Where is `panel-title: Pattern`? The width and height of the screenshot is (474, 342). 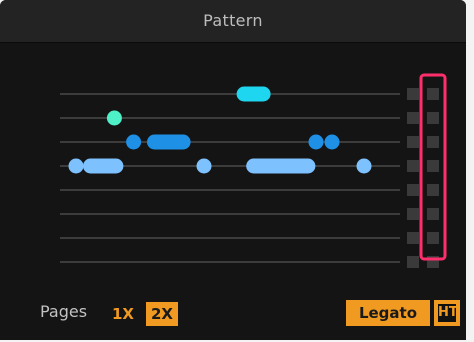
panel-title: Pattern is located at coordinates (233, 20).